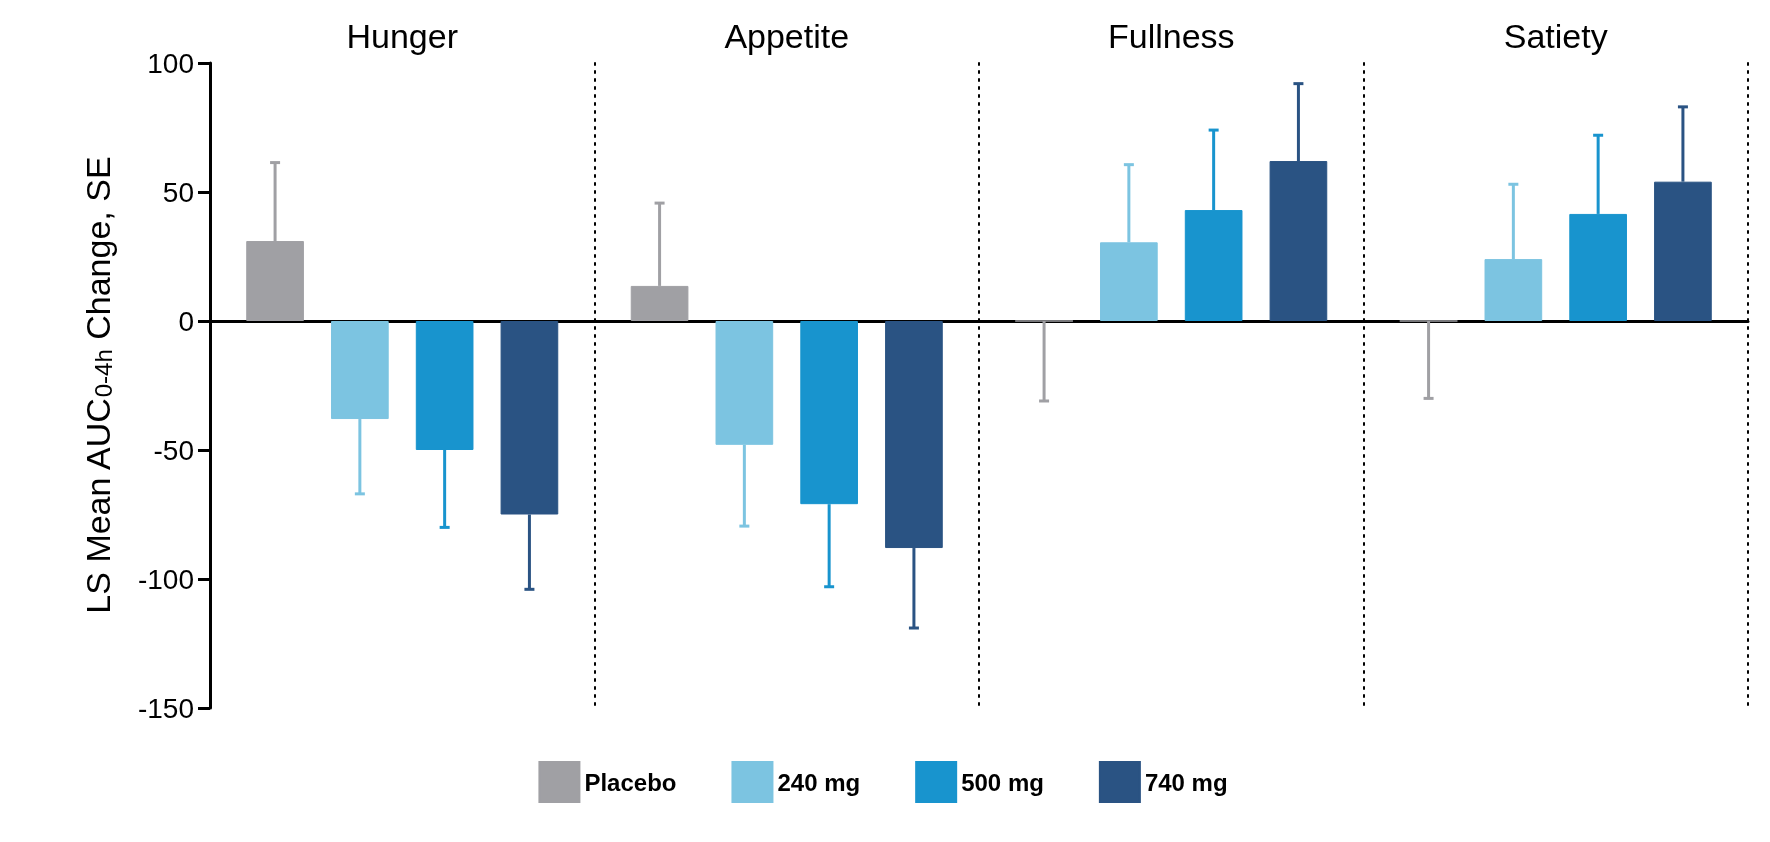  What do you see at coordinates (173, 450) in the screenshot?
I see `y-tick-label: -50` at bounding box center [173, 450].